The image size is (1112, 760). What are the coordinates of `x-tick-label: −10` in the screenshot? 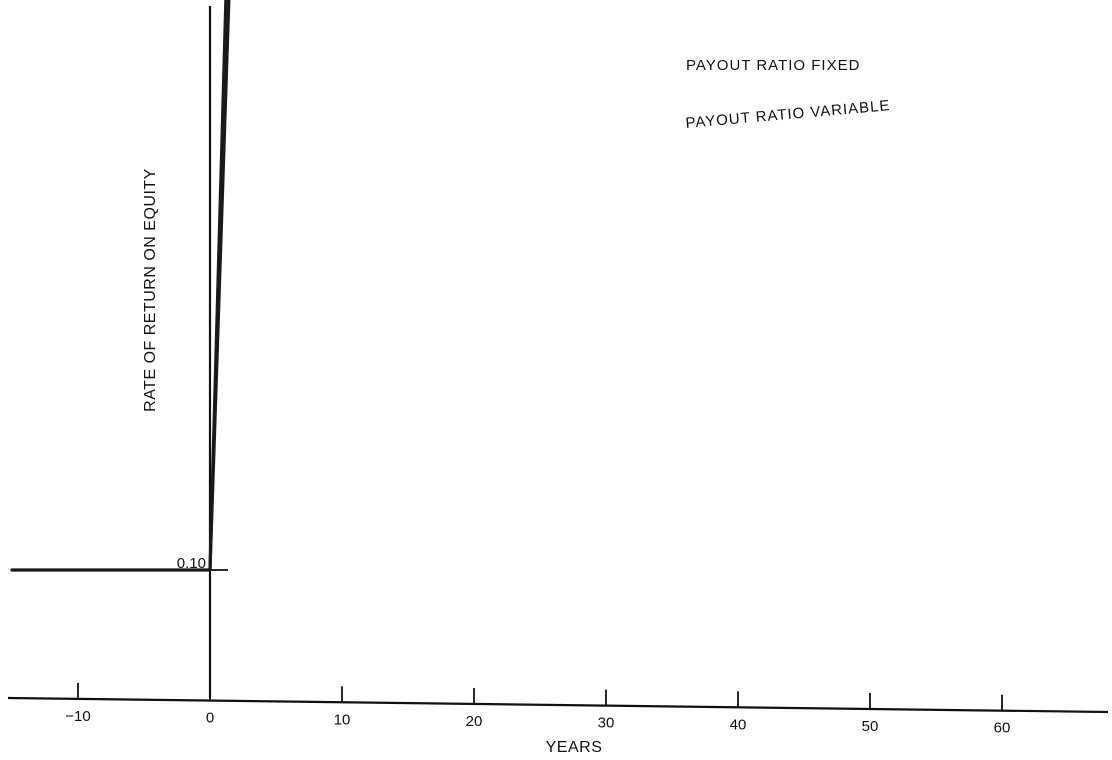 It's located at (77, 716).